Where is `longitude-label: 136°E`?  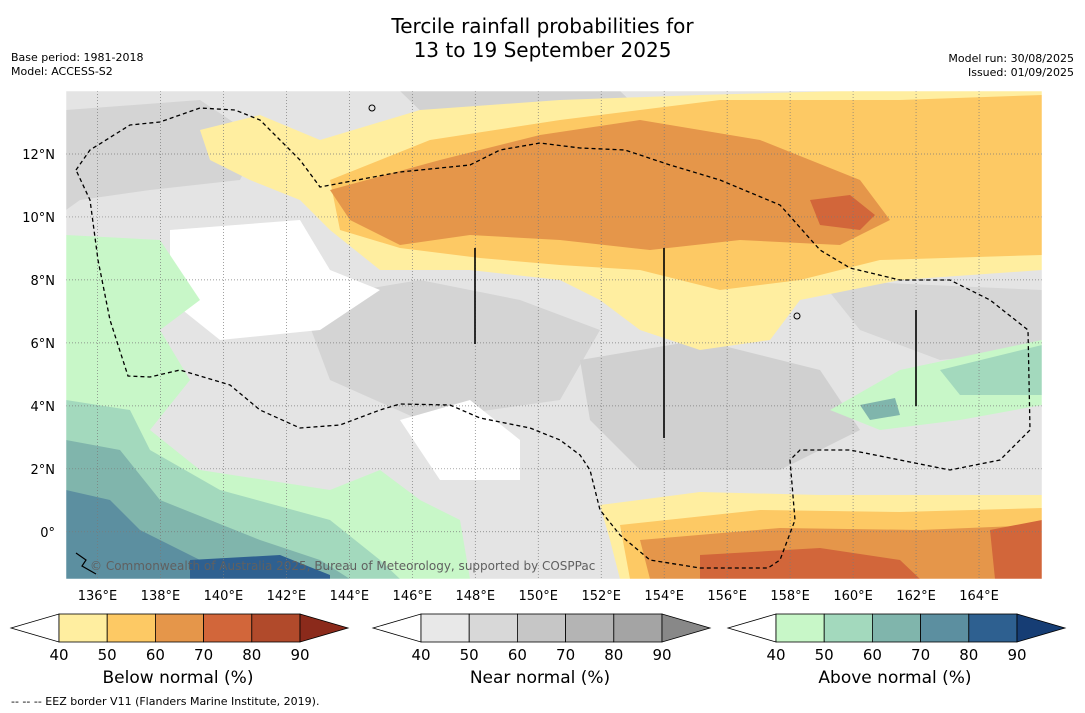 longitude-label: 136°E is located at coordinates (98, 596).